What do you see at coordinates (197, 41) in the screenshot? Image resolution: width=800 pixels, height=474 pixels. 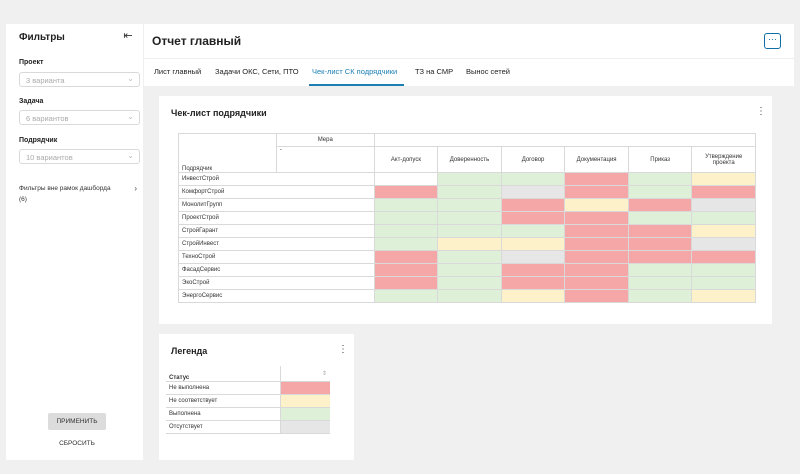 I see `page-title: Отчет главный` at bounding box center [197, 41].